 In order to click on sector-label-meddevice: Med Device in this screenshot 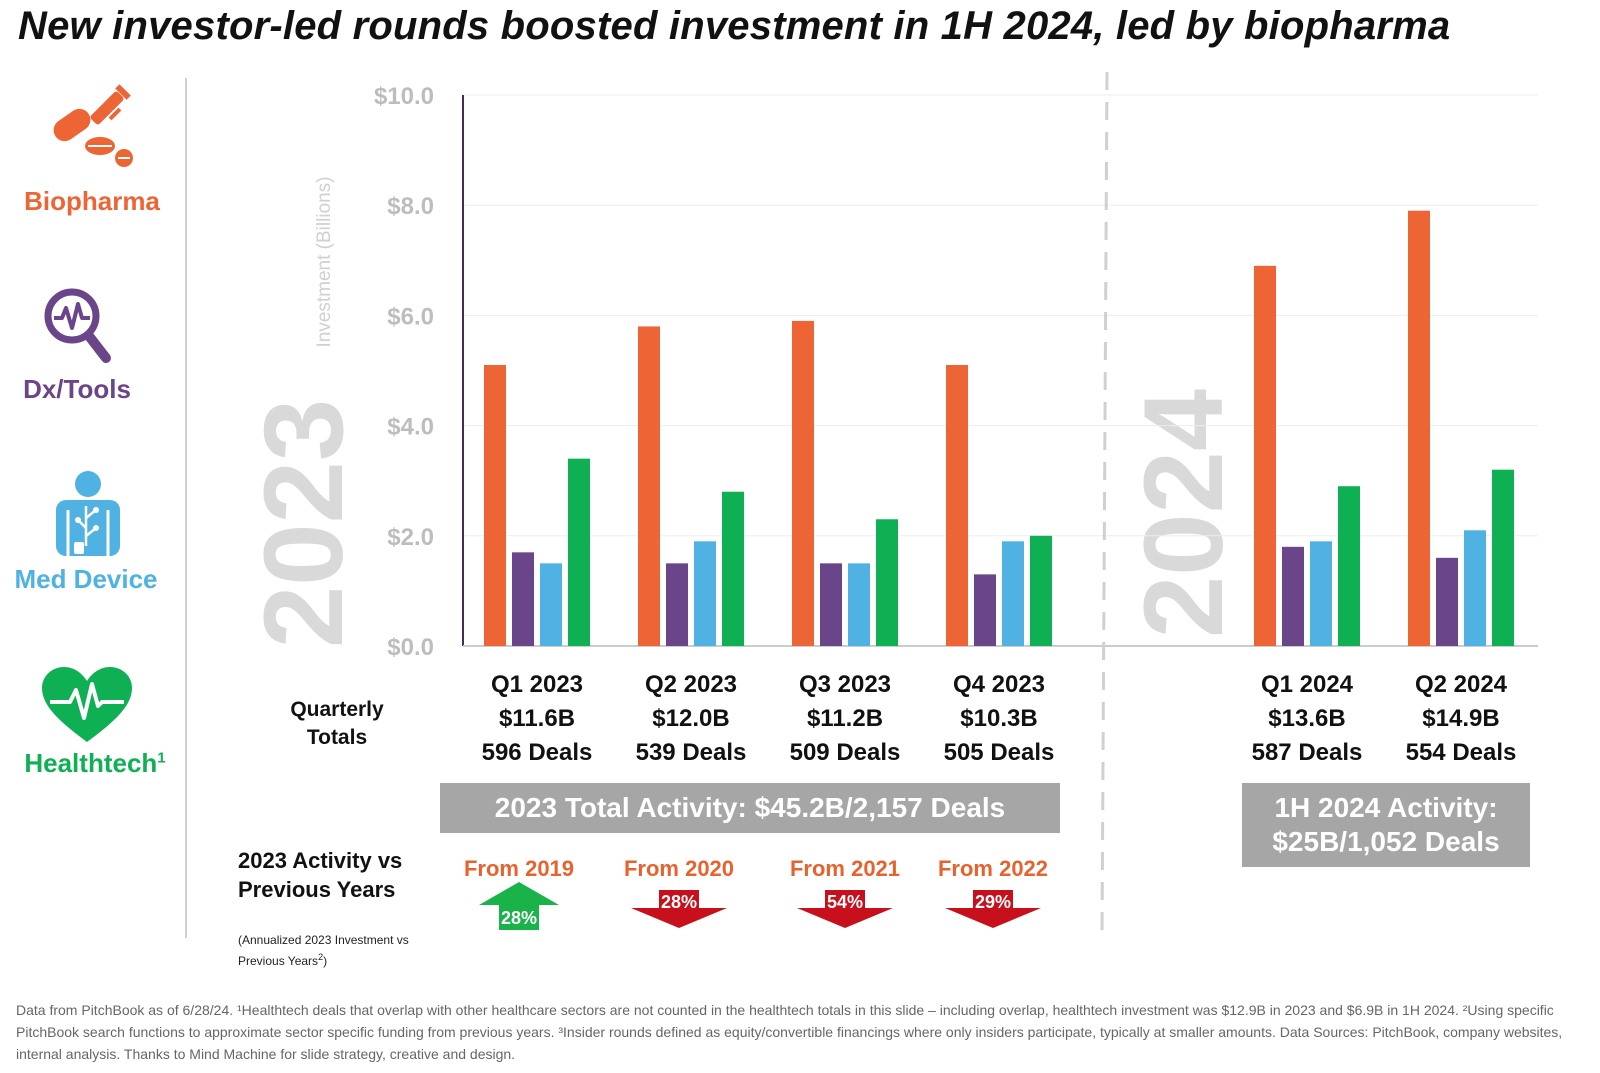, I will do `click(90, 579)`.